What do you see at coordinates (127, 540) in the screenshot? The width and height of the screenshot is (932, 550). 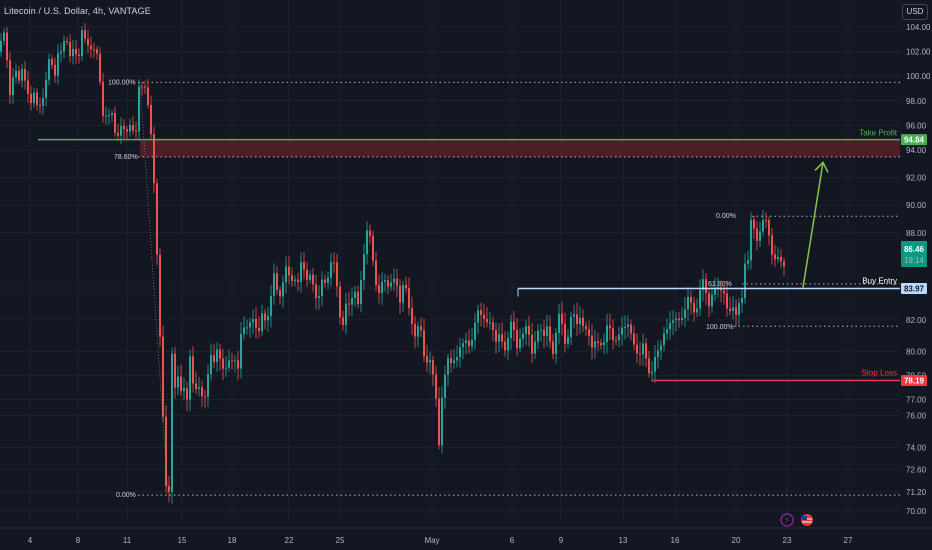 I see `time-tick-label: 11` at bounding box center [127, 540].